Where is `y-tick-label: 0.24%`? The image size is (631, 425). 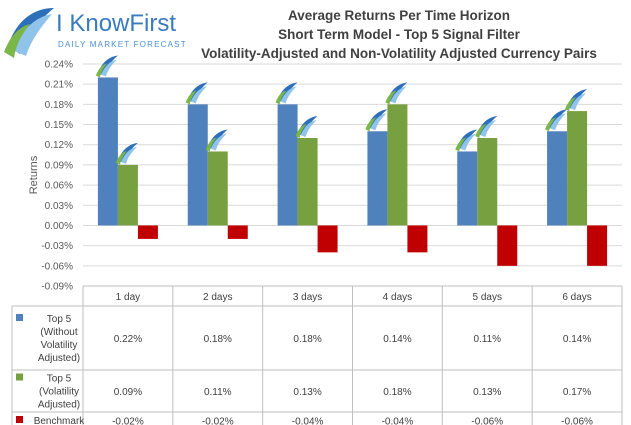
y-tick-label: 0.24% is located at coordinates (59, 65).